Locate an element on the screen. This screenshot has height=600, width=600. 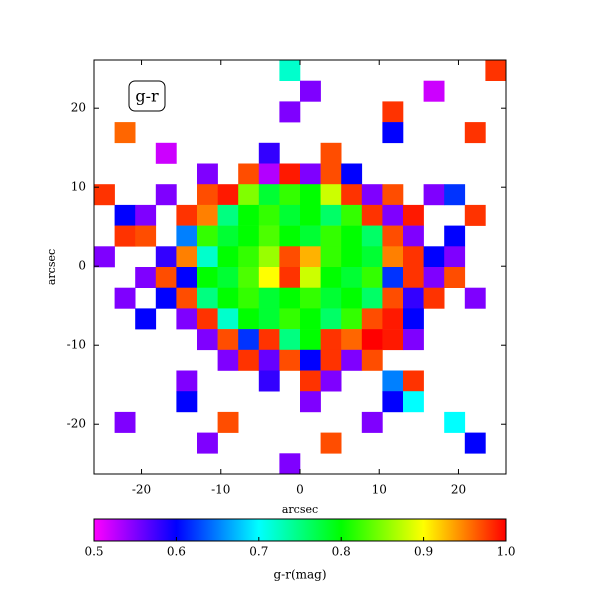
x-tick-label: -20 is located at coordinates (141, 490).